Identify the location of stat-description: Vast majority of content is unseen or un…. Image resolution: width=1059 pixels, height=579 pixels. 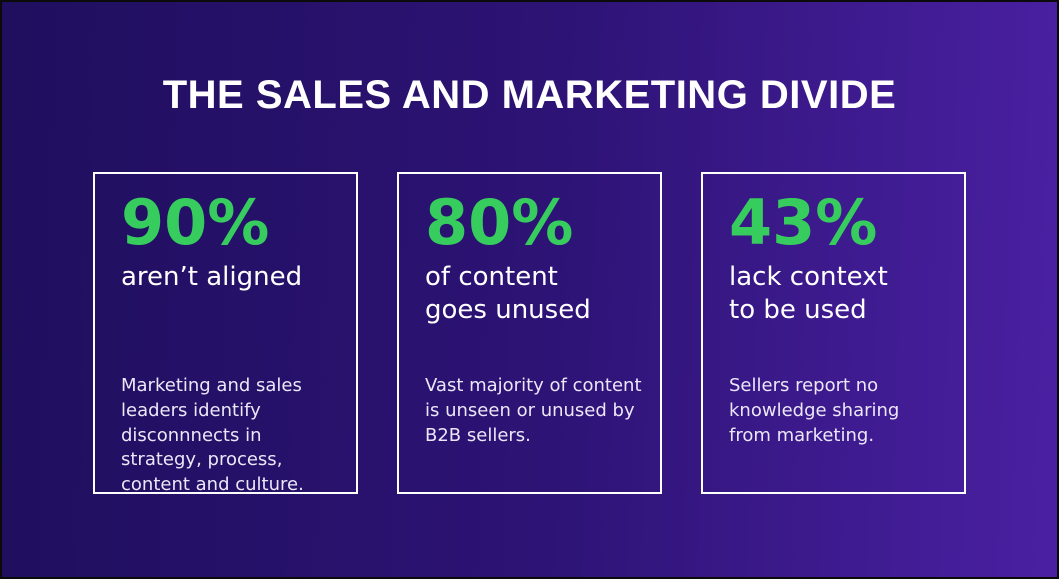
(533, 410).